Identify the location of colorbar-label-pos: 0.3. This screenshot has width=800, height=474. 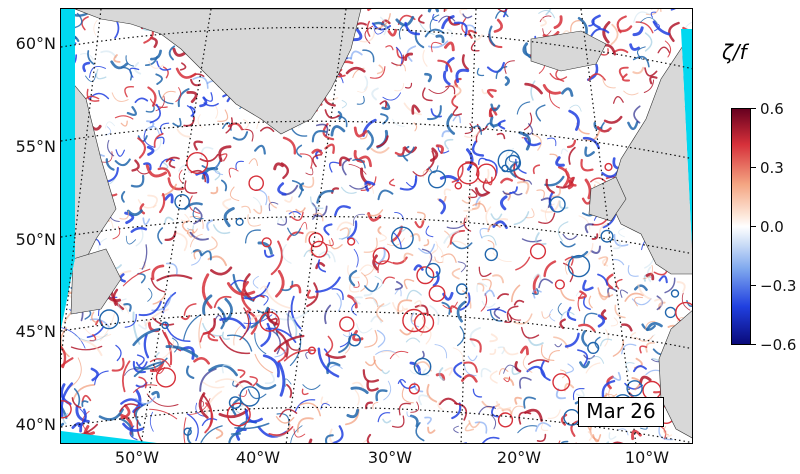
(772, 168).